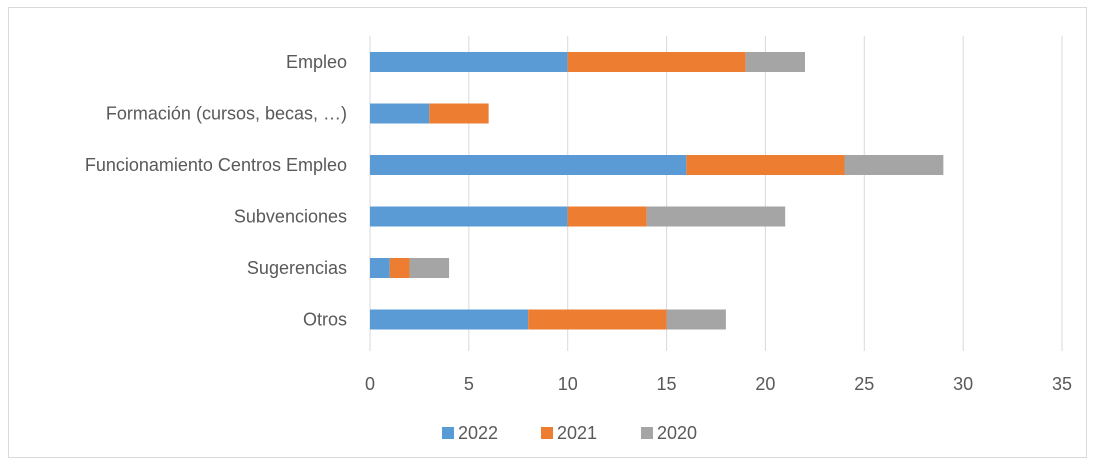 The image size is (1095, 466). Describe the element at coordinates (547, 433) in the screenshot. I see `legend-swatch-2021` at that location.